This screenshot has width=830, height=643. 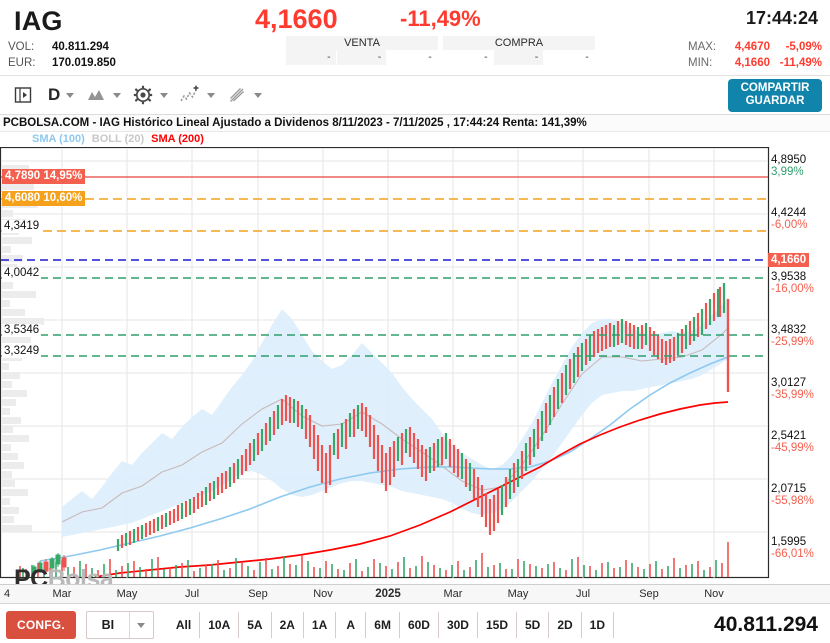 I want to click on timeframe-5d: 5D, so click(x=533, y=625).